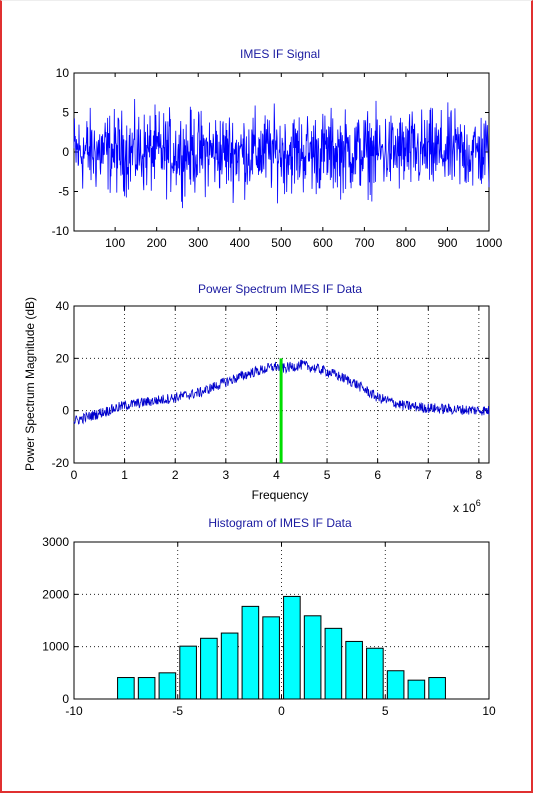 Image resolution: width=533 pixels, height=793 pixels. I want to click on signal-y-tick-labels: -10 -5 0 5 10, so click(61, 152).